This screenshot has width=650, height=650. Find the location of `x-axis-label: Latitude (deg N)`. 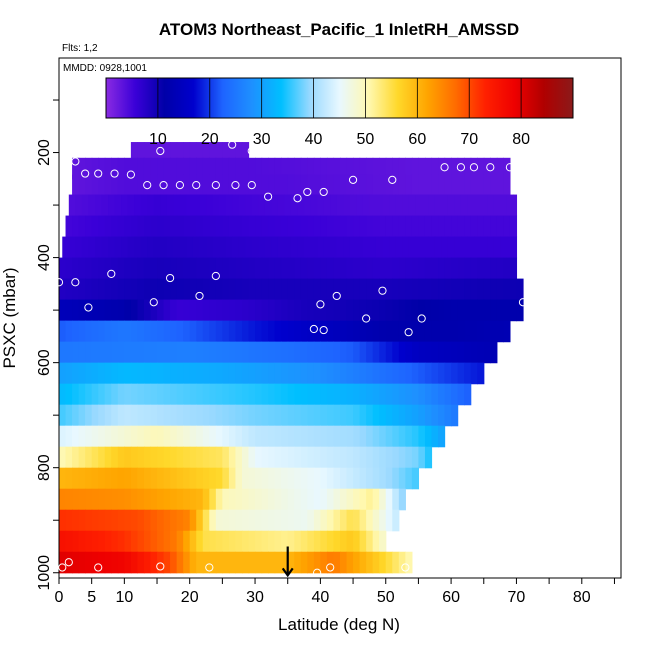

x-axis-label: Latitude (deg N) is located at coordinates (339, 624).